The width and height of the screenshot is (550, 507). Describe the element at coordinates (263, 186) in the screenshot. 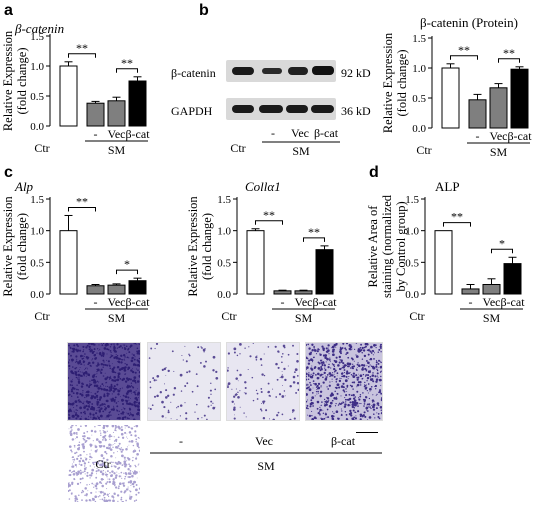

I see `chart-title: Collα1` at that location.